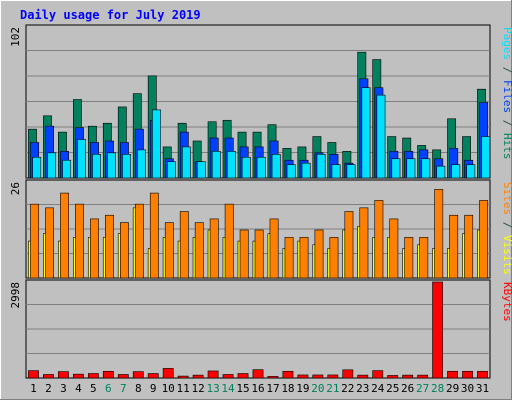  I want to click on chart-title: Daily usage for July 2019, so click(110, 15).